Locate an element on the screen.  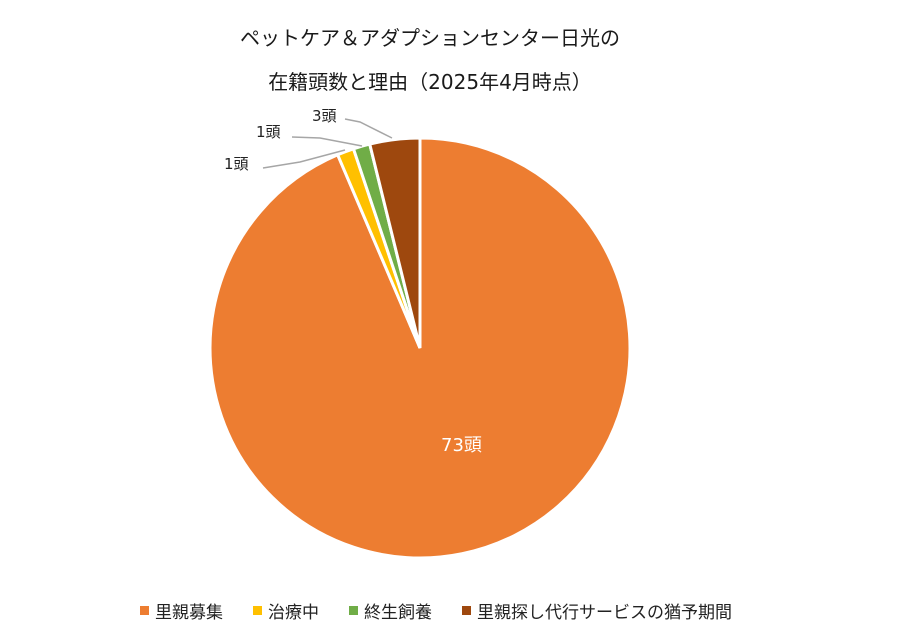
legend-label-1: 里親募集 is located at coordinates (189, 613).